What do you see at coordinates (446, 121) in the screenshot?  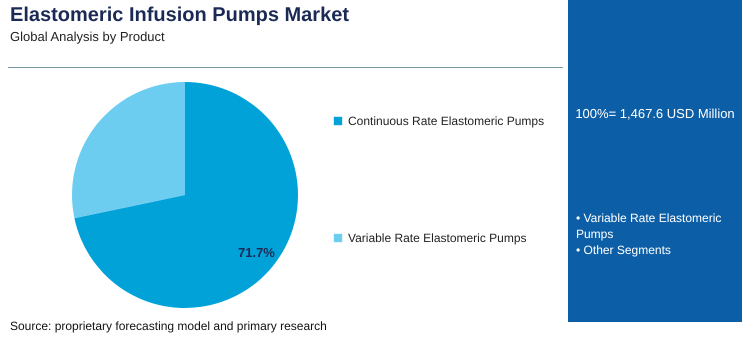 I see `legend-label: Continuous Rate Elastomeric Pumps` at bounding box center [446, 121].